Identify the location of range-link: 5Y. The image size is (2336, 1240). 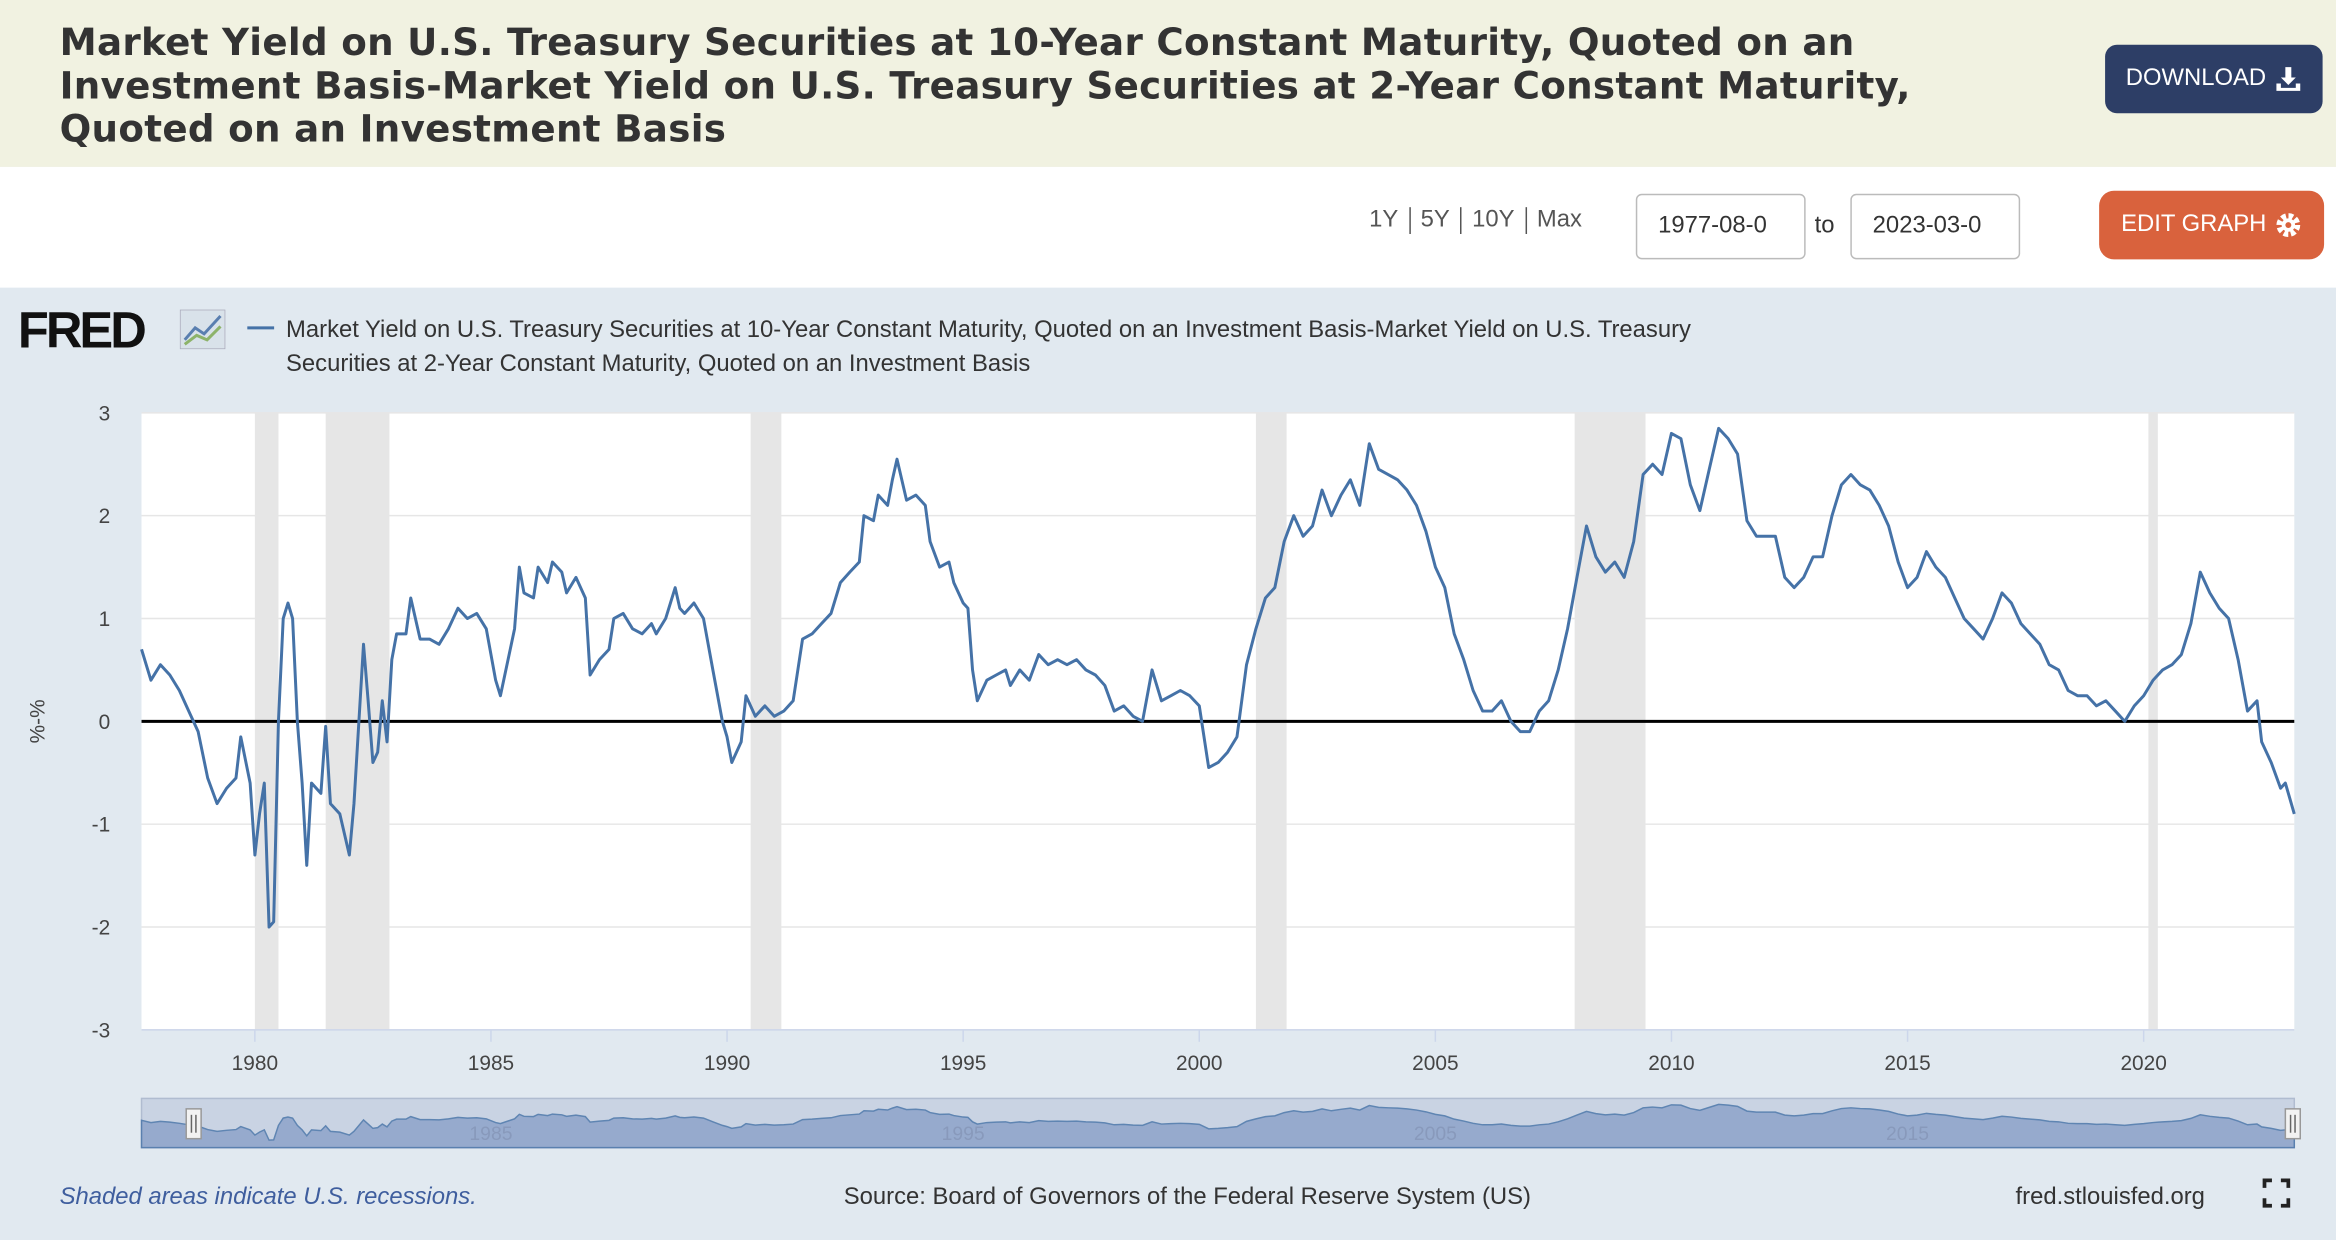
(1434, 220).